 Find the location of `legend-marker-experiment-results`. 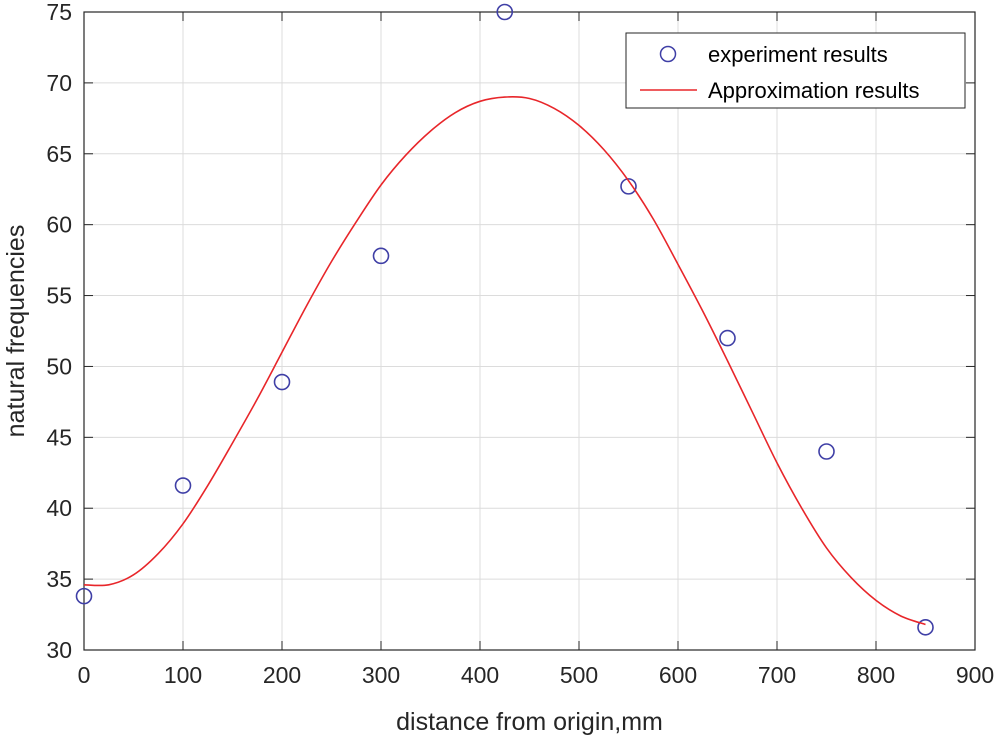

legend-marker-experiment-results is located at coordinates (668, 54).